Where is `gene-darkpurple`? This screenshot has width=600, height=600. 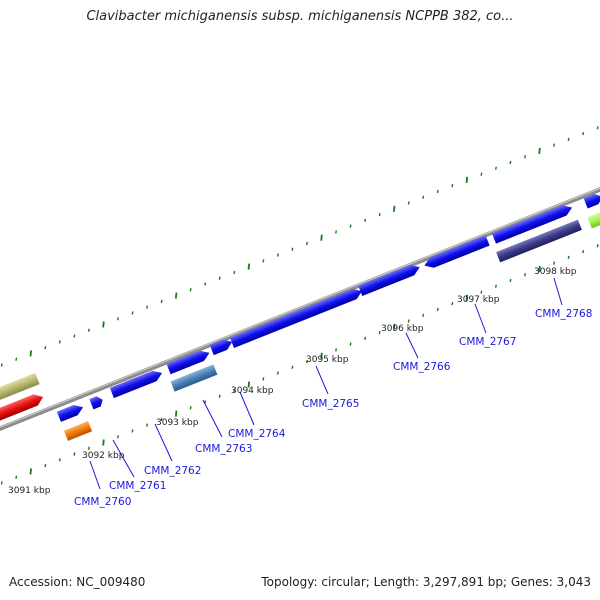
gene-darkpurple is located at coordinates (539, 241).